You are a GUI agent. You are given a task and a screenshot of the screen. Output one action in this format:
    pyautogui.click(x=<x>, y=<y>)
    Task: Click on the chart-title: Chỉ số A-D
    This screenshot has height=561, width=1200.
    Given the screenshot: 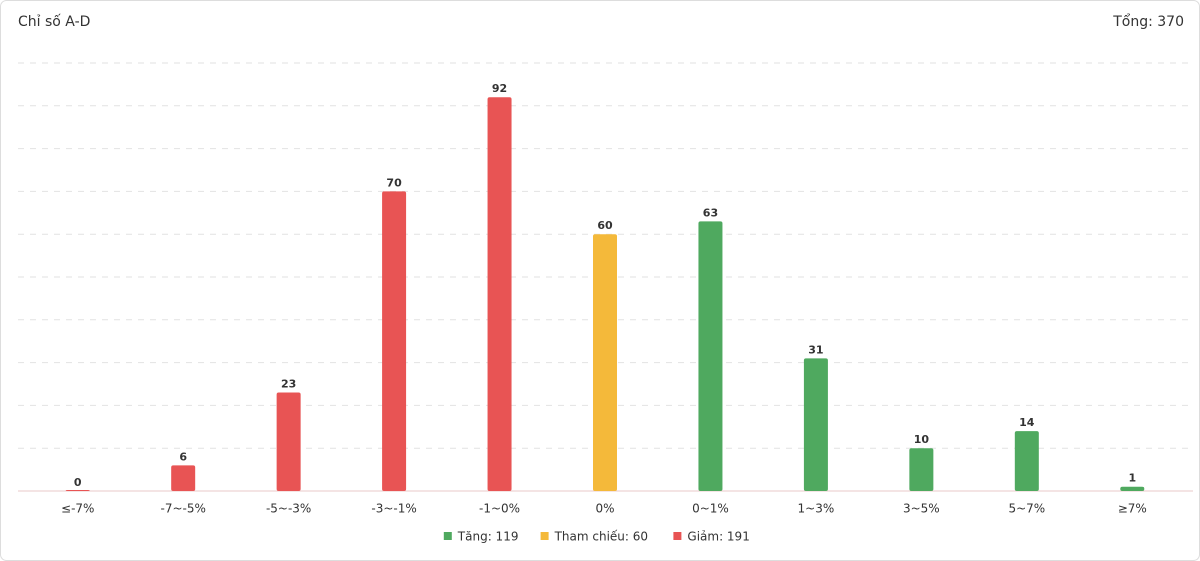 What is the action you would take?
    pyautogui.click(x=54, y=21)
    